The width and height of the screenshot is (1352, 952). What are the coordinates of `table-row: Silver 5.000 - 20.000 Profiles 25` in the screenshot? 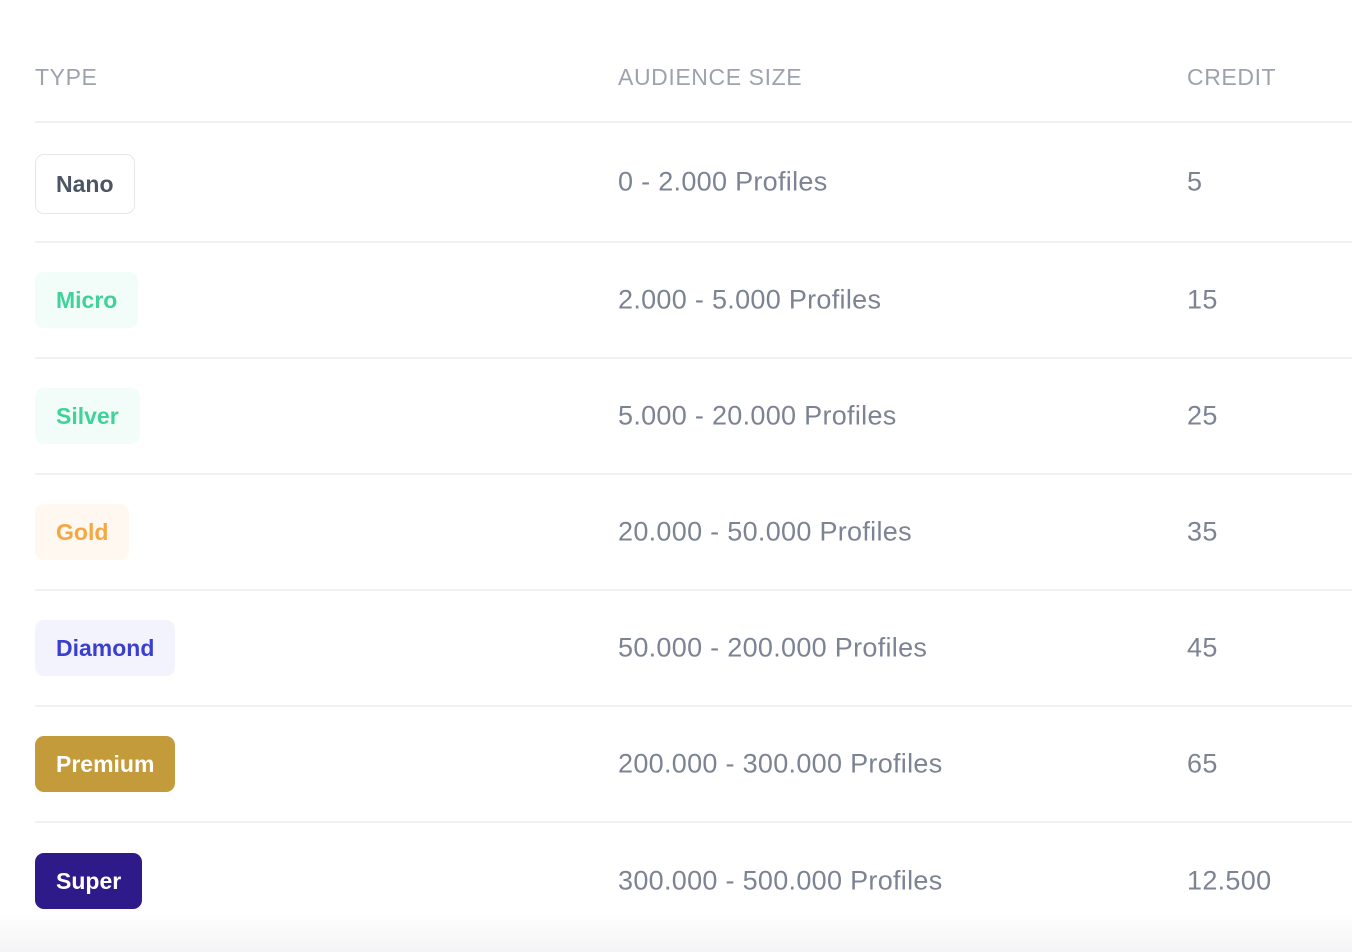 It's located at (693, 417).